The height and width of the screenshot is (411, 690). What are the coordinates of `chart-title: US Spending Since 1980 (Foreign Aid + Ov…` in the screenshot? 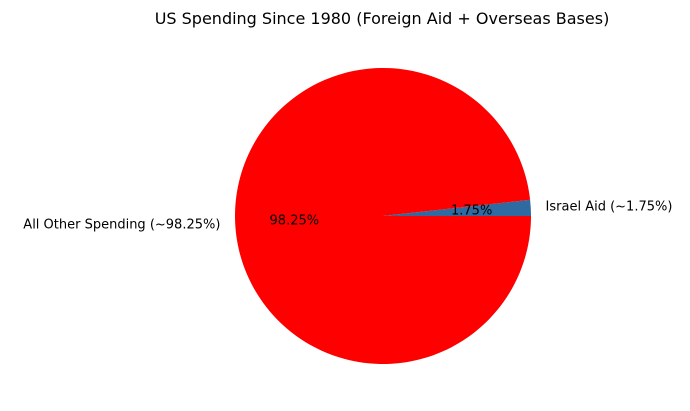 It's located at (382, 18).